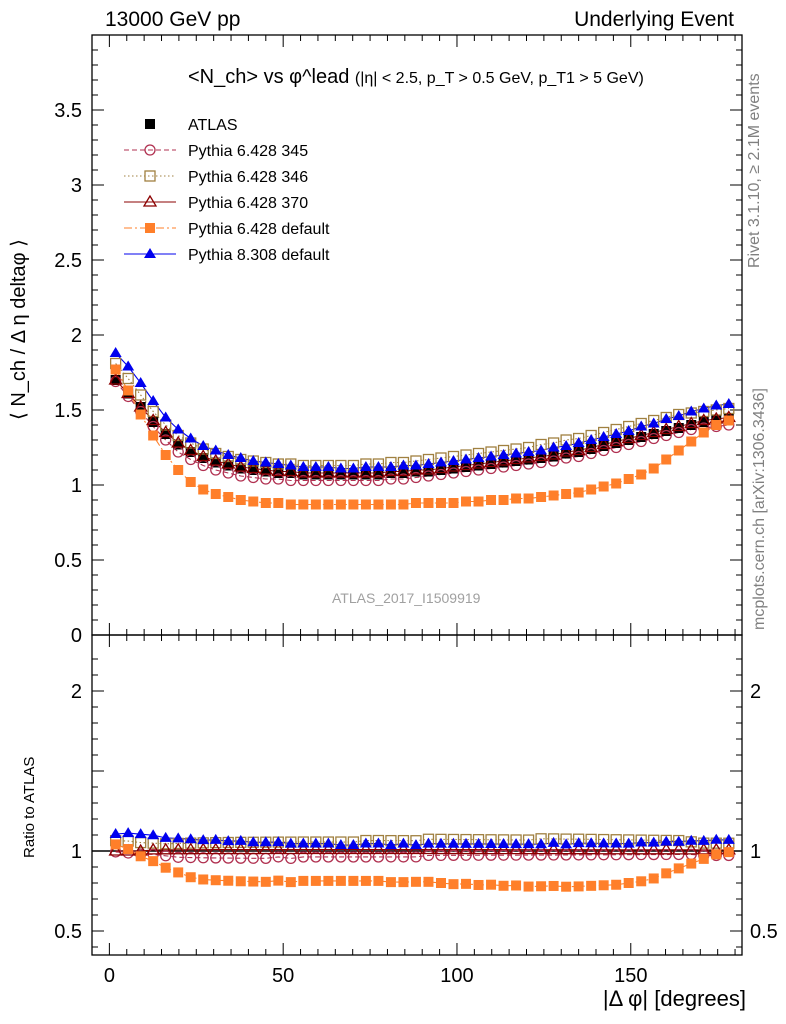 This screenshot has width=786, height=1024. What do you see at coordinates (248, 203) in the screenshot?
I see `legend-label: Pythia 6.428 370` at bounding box center [248, 203].